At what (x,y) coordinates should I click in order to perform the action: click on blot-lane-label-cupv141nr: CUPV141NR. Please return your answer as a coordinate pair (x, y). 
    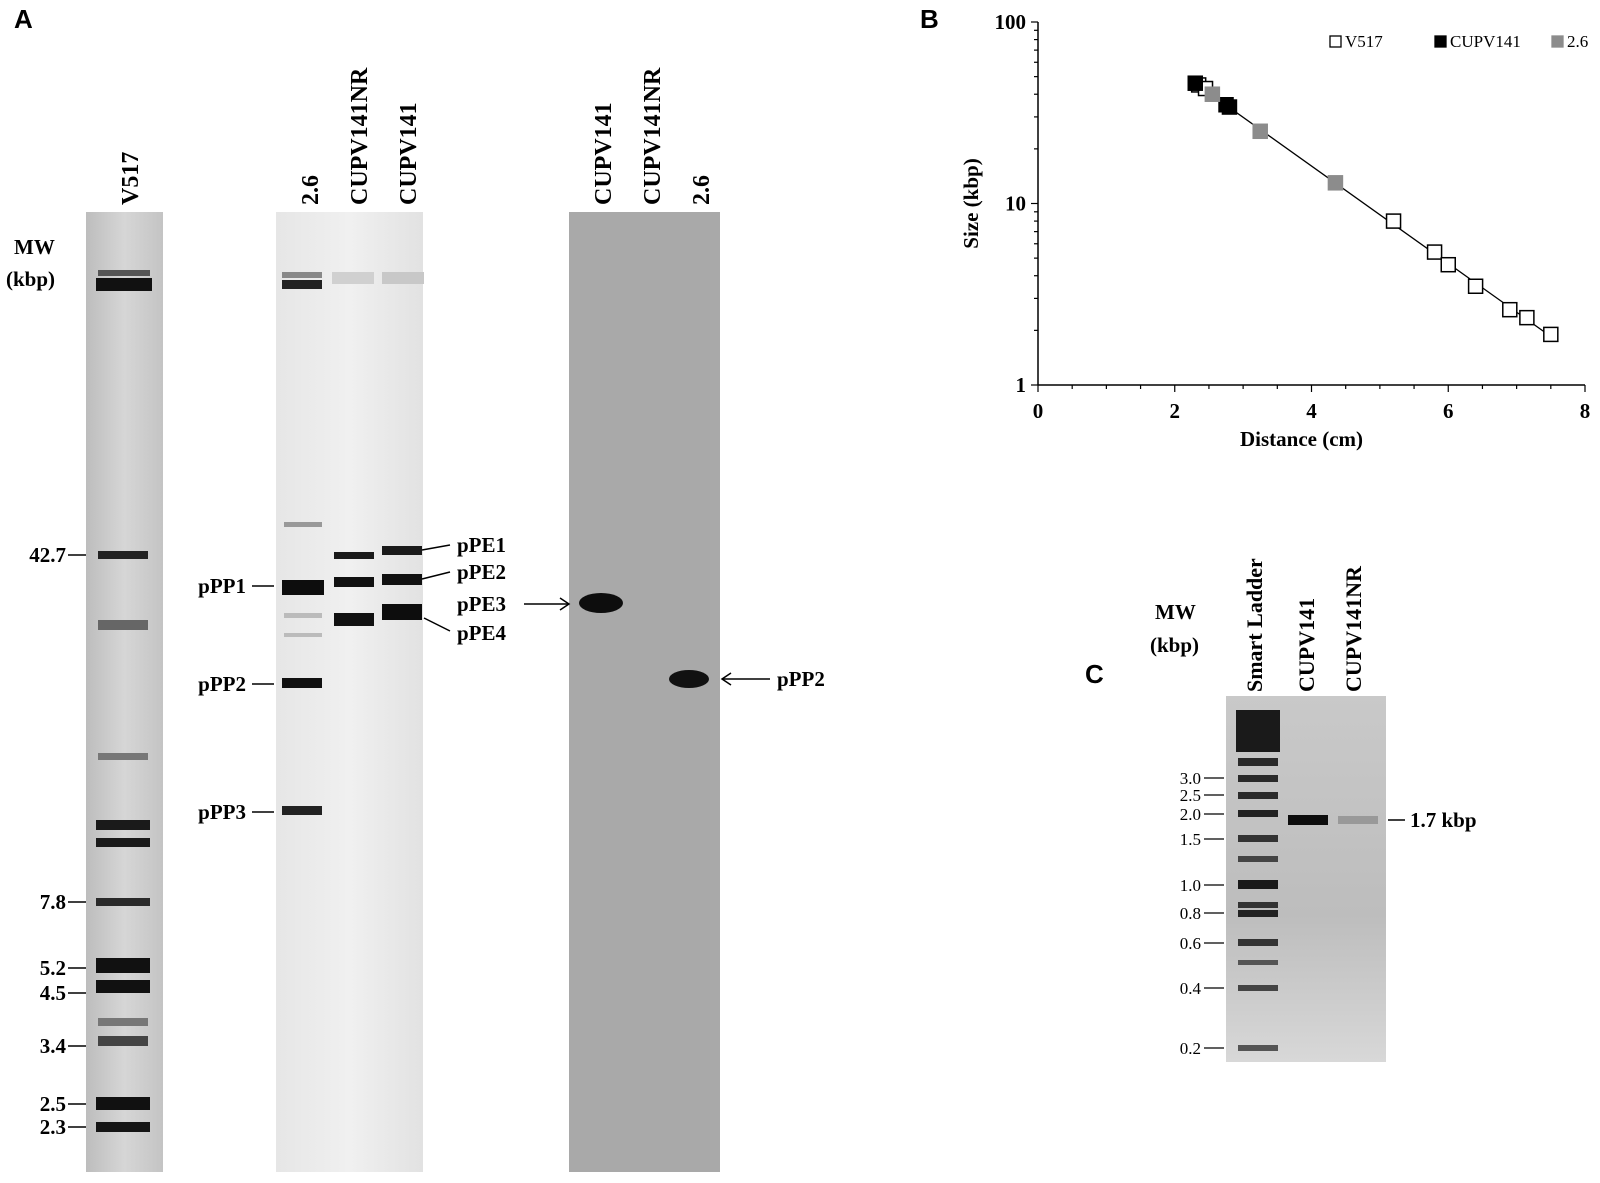
    Looking at the image, I should click on (653, 136).